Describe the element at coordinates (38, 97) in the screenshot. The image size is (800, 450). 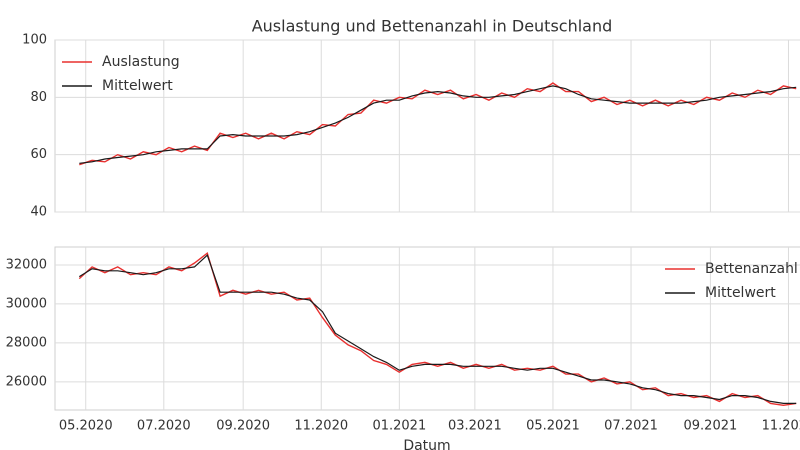
I see `y-tick-label: 80` at that location.